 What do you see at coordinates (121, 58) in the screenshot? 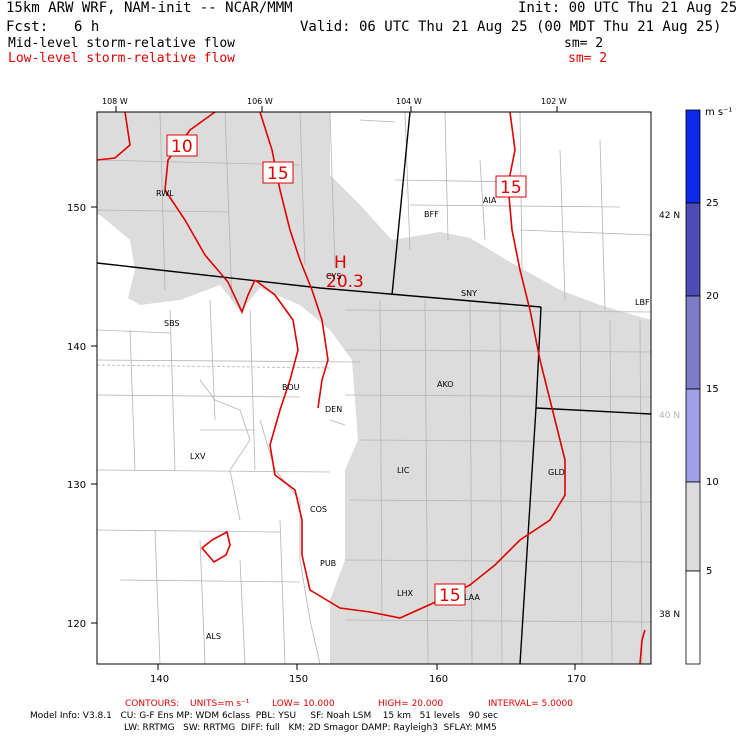
I see `field2-title: Low-level storm-relative flow` at bounding box center [121, 58].